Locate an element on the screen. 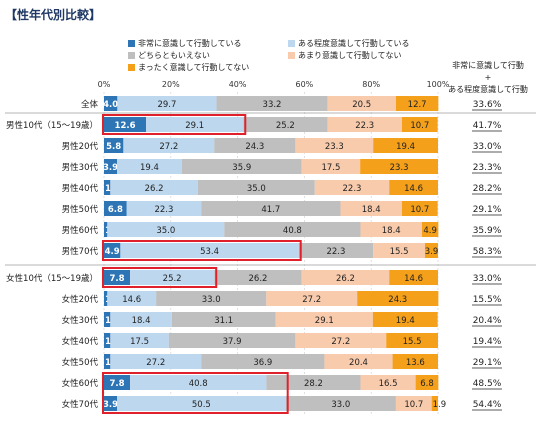  legend-swatch-neither is located at coordinates (131, 55).